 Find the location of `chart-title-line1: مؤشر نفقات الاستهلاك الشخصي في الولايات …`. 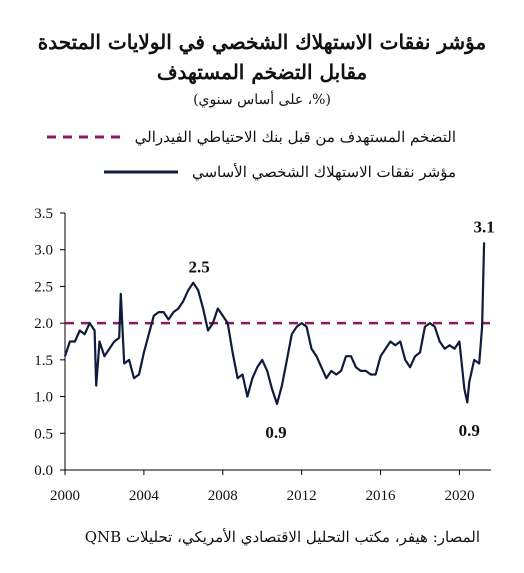

chart-title-line1: مؤشر نفقات الاستهلاك الشخصي في الولايات … is located at coordinates (262, 42).